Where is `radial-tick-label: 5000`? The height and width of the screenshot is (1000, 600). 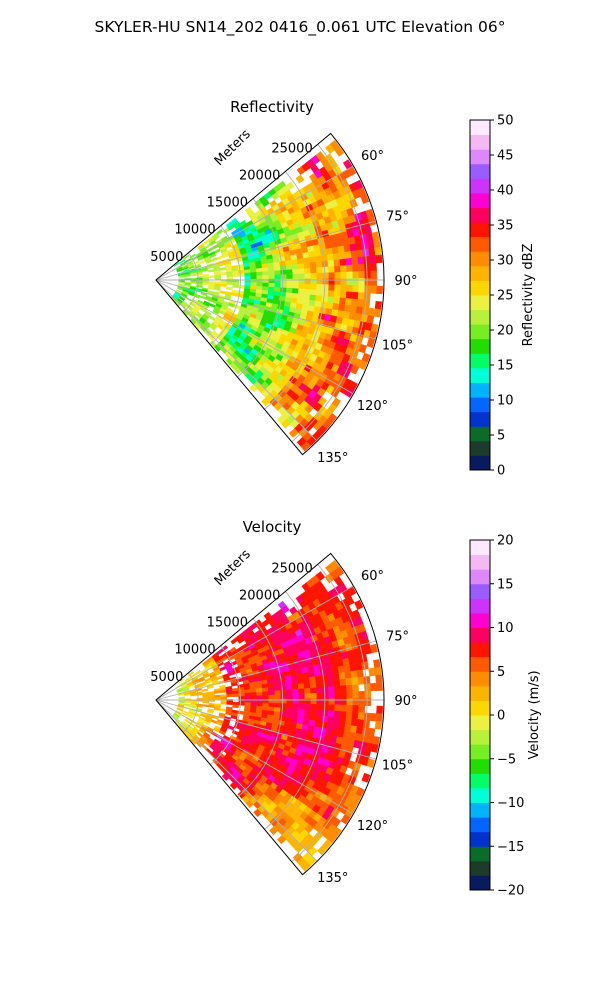 radial-tick-label: 5000 is located at coordinates (166, 257).